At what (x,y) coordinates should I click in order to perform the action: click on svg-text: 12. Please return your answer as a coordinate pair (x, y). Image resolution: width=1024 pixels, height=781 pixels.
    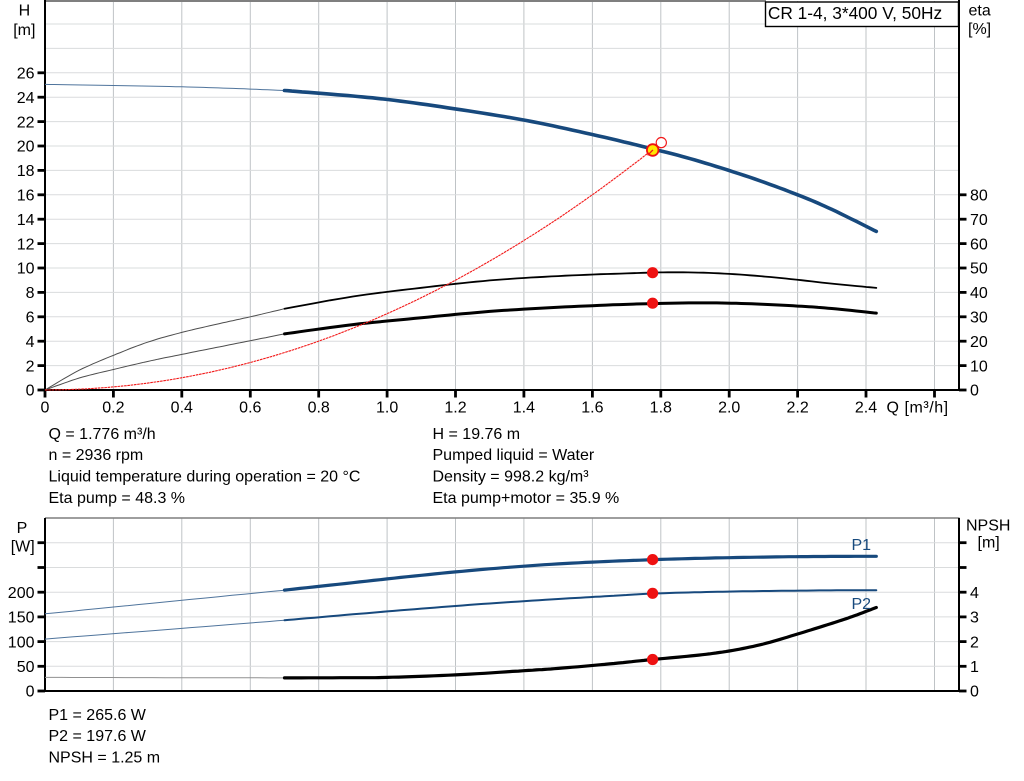
    Looking at the image, I should click on (26, 244).